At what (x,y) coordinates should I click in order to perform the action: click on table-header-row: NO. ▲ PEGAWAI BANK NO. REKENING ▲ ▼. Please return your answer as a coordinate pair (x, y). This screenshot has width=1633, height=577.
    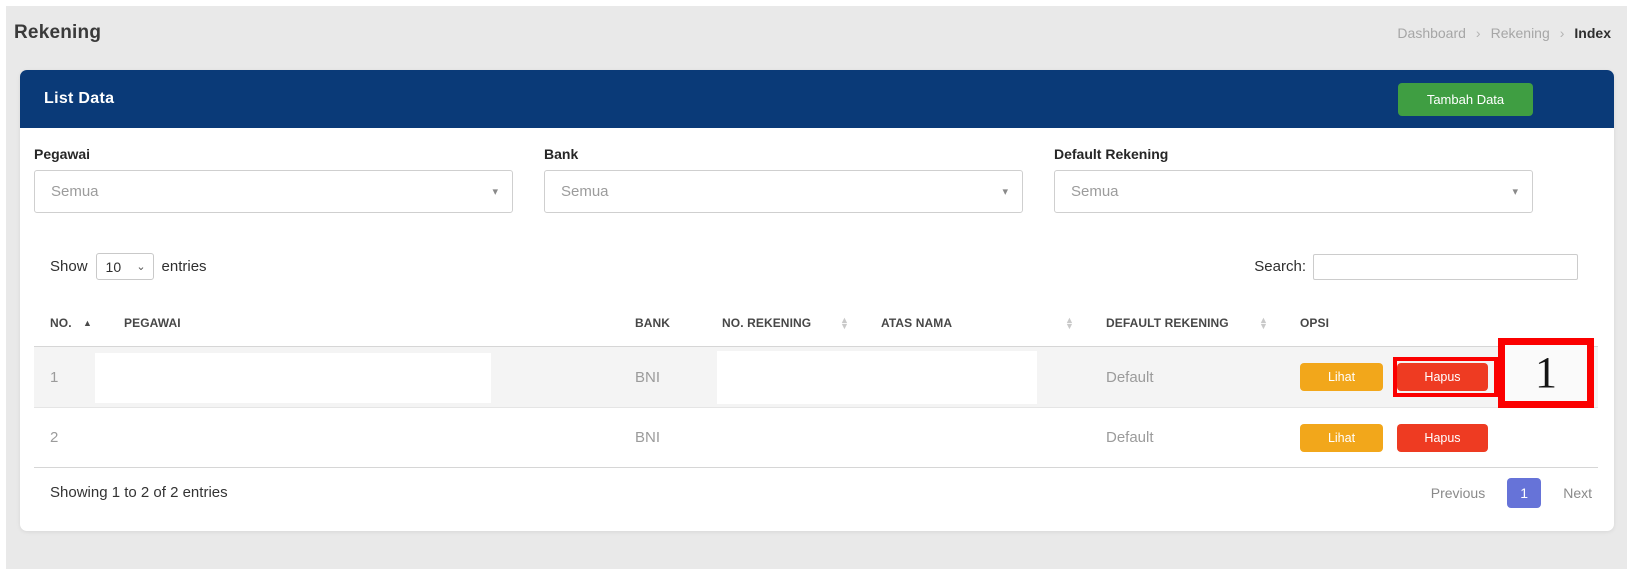
    Looking at the image, I should click on (816, 323).